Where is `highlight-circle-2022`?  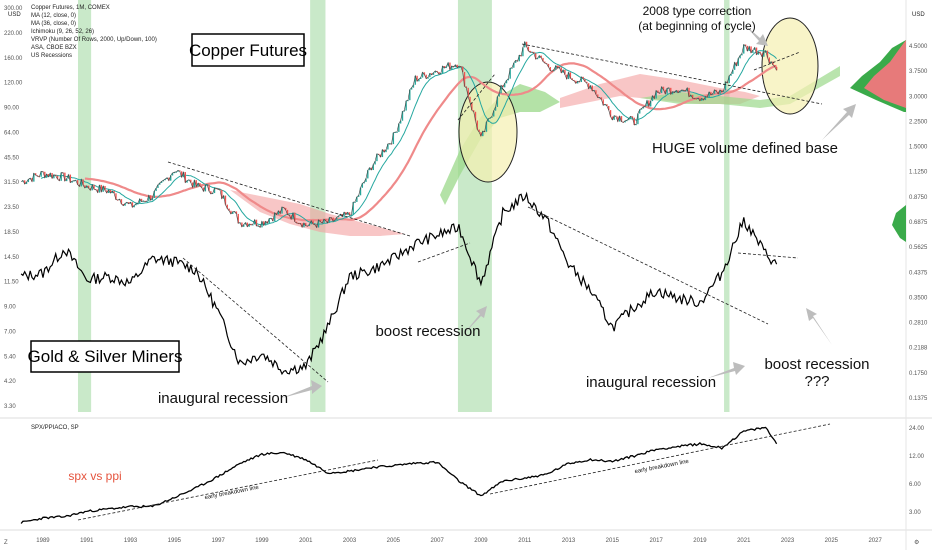 highlight-circle-2022 is located at coordinates (790, 66).